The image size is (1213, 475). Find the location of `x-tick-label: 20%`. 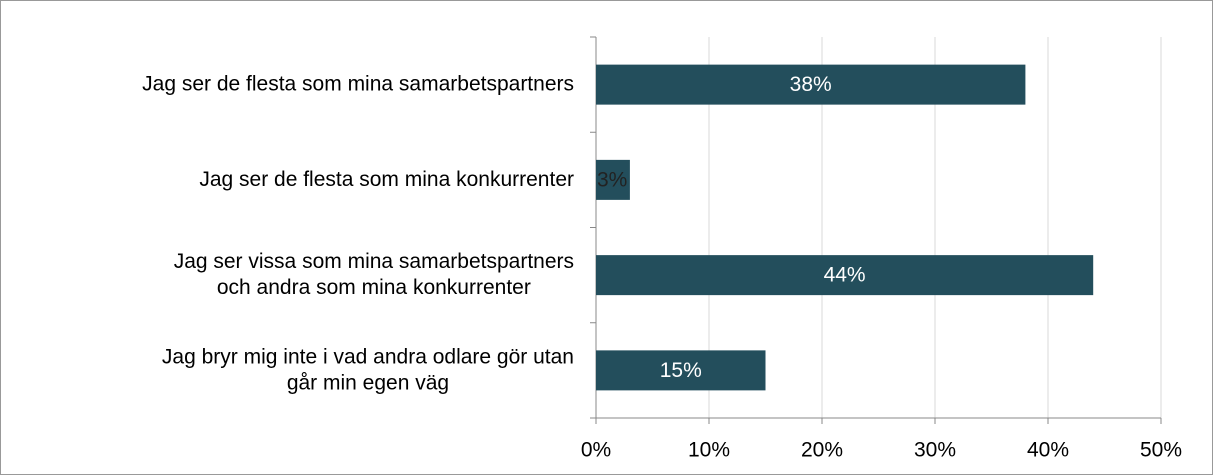

x-tick-label: 20% is located at coordinates (822, 450).